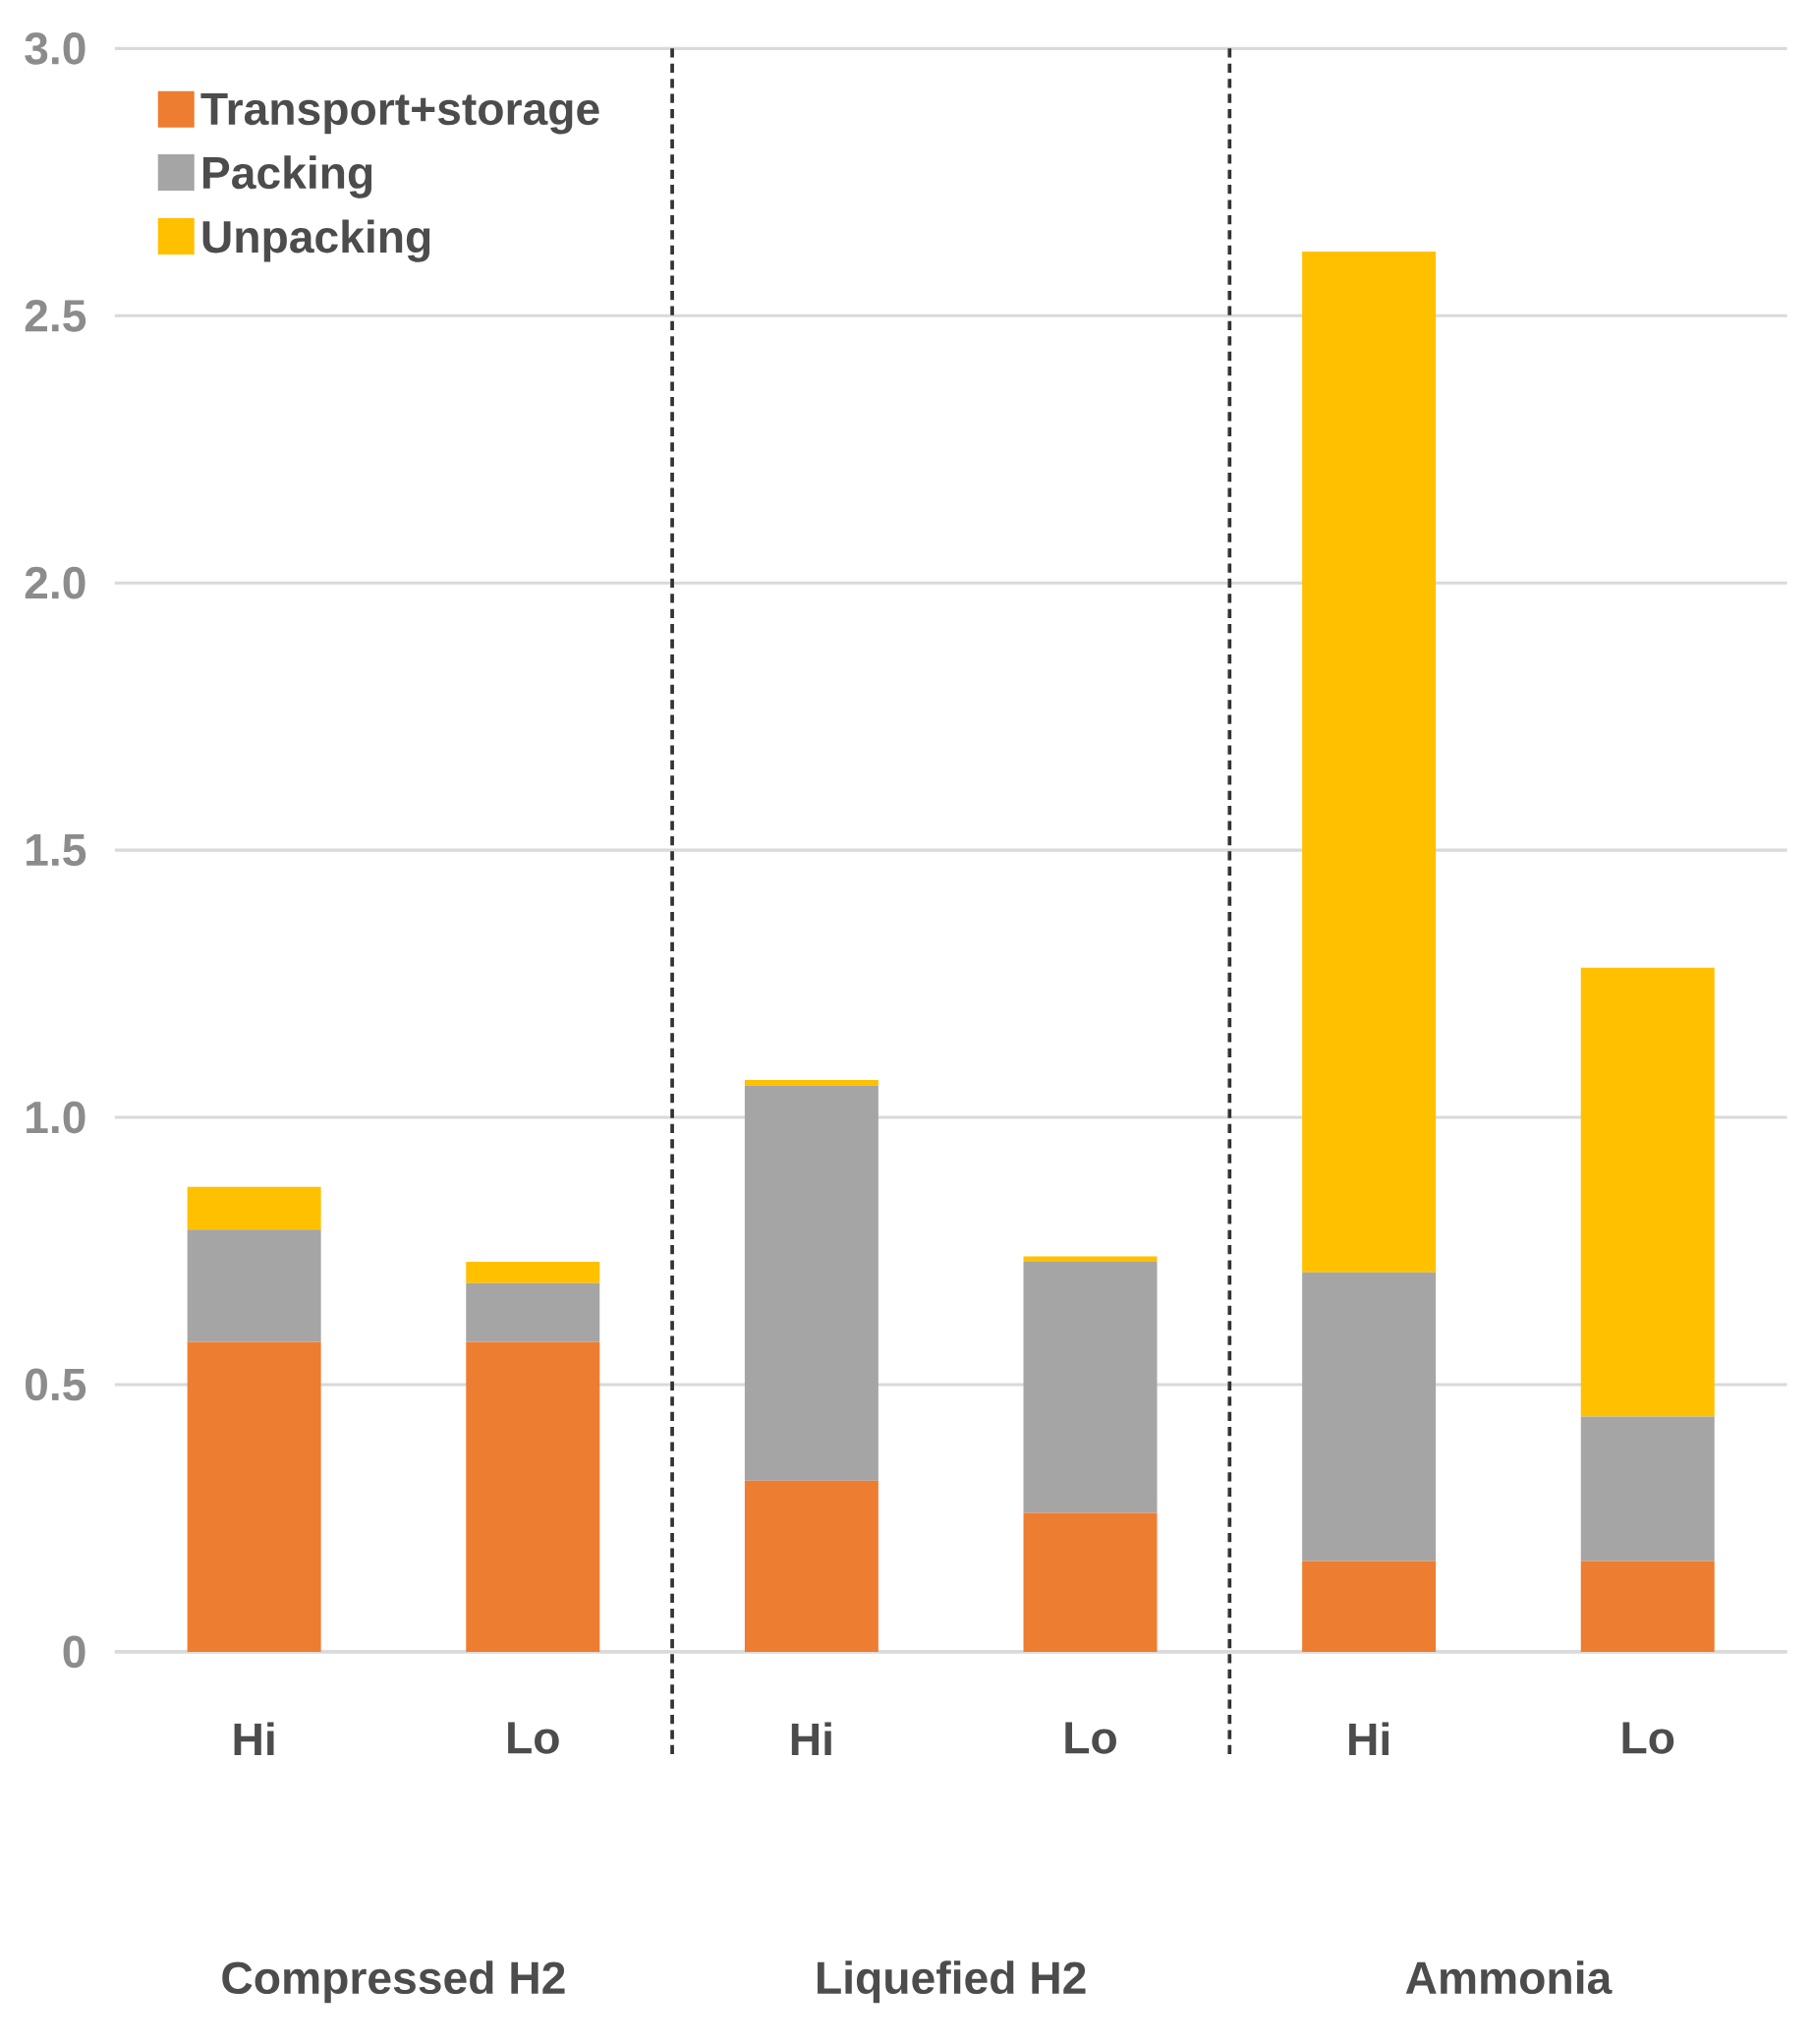 This screenshot has height=2044, width=1814. Describe the element at coordinates (951, 1982) in the screenshot. I see `text: Liquefied H2` at that location.